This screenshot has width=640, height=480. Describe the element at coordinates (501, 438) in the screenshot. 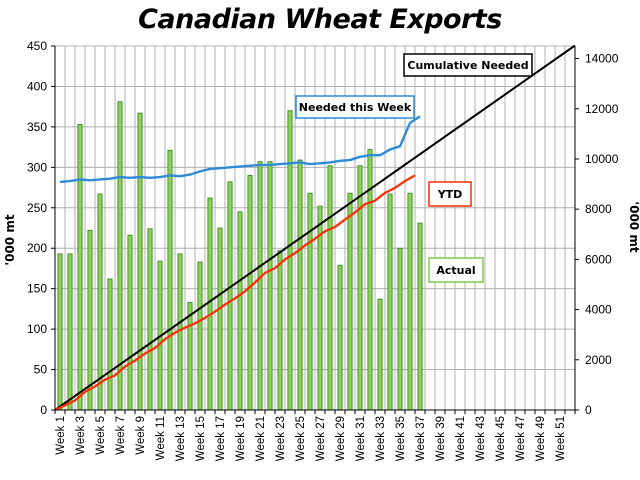

I see `x-tick-label: Week 45` at that location.